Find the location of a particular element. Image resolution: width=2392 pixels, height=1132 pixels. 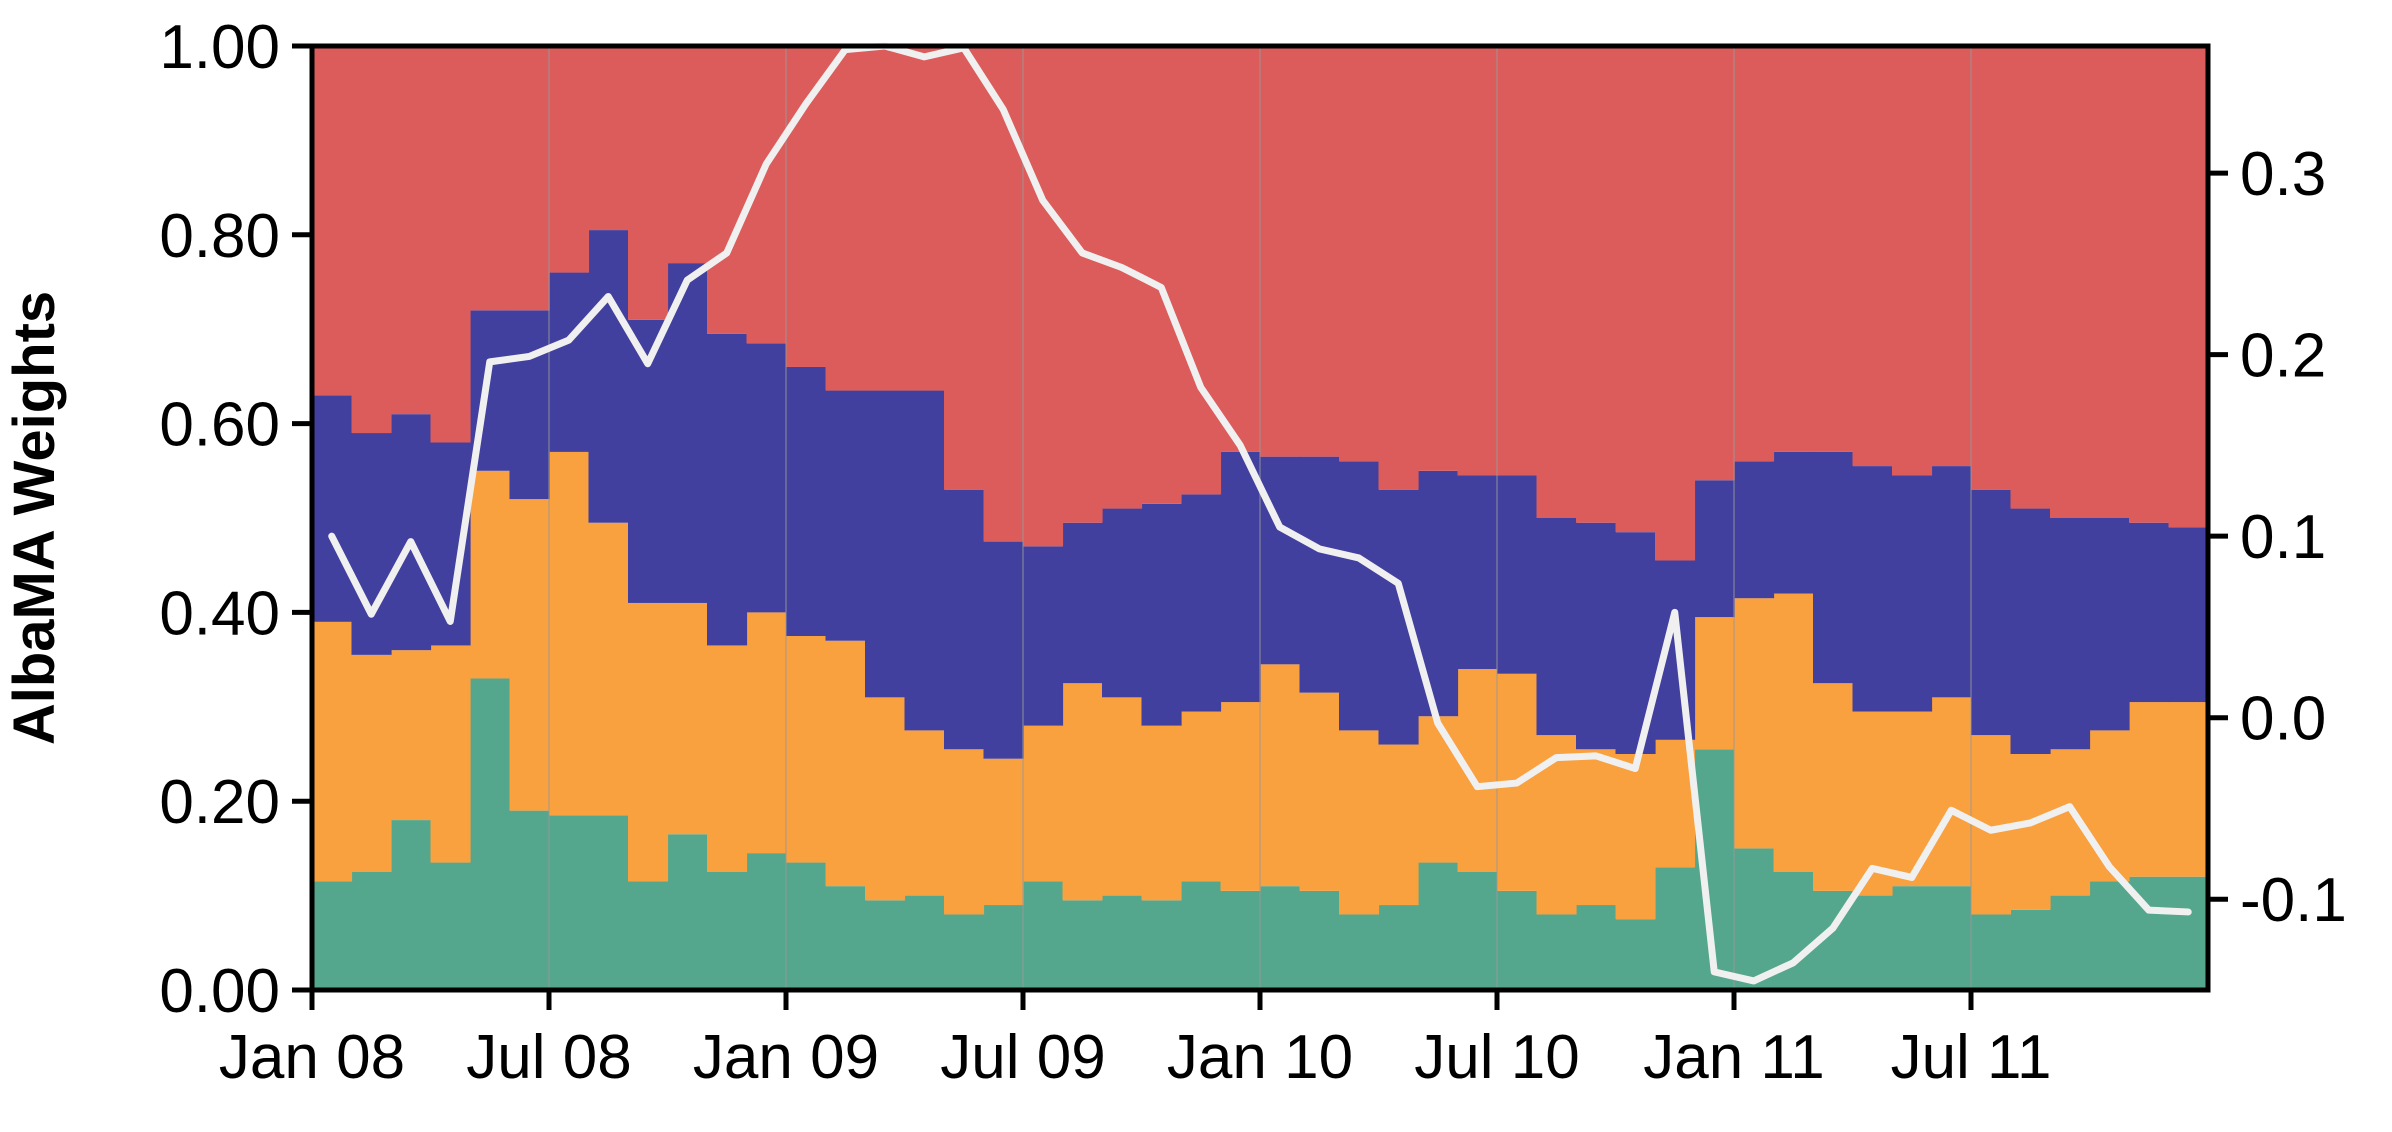

y-tick-label: 0.80 is located at coordinates (219, 236).